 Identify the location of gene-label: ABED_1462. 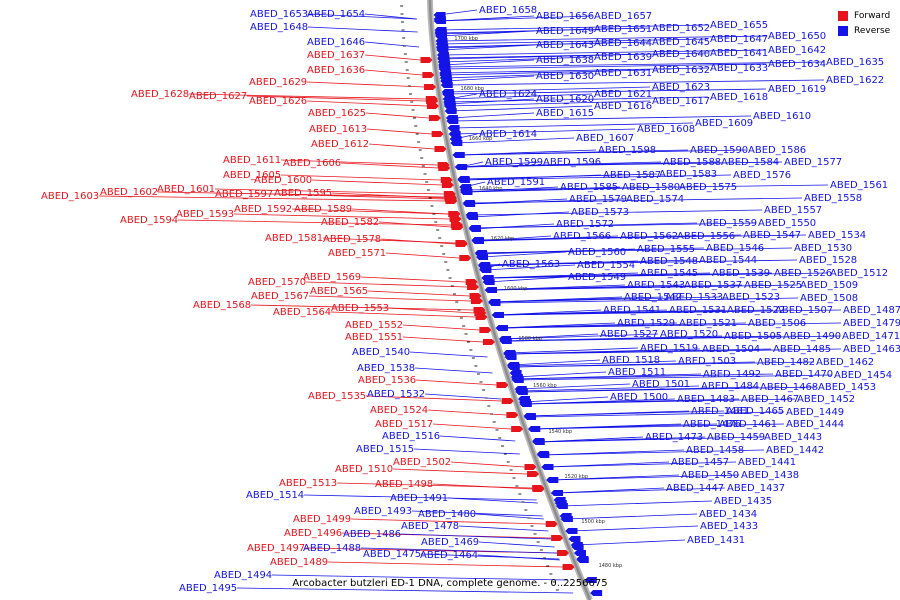
(845, 362).